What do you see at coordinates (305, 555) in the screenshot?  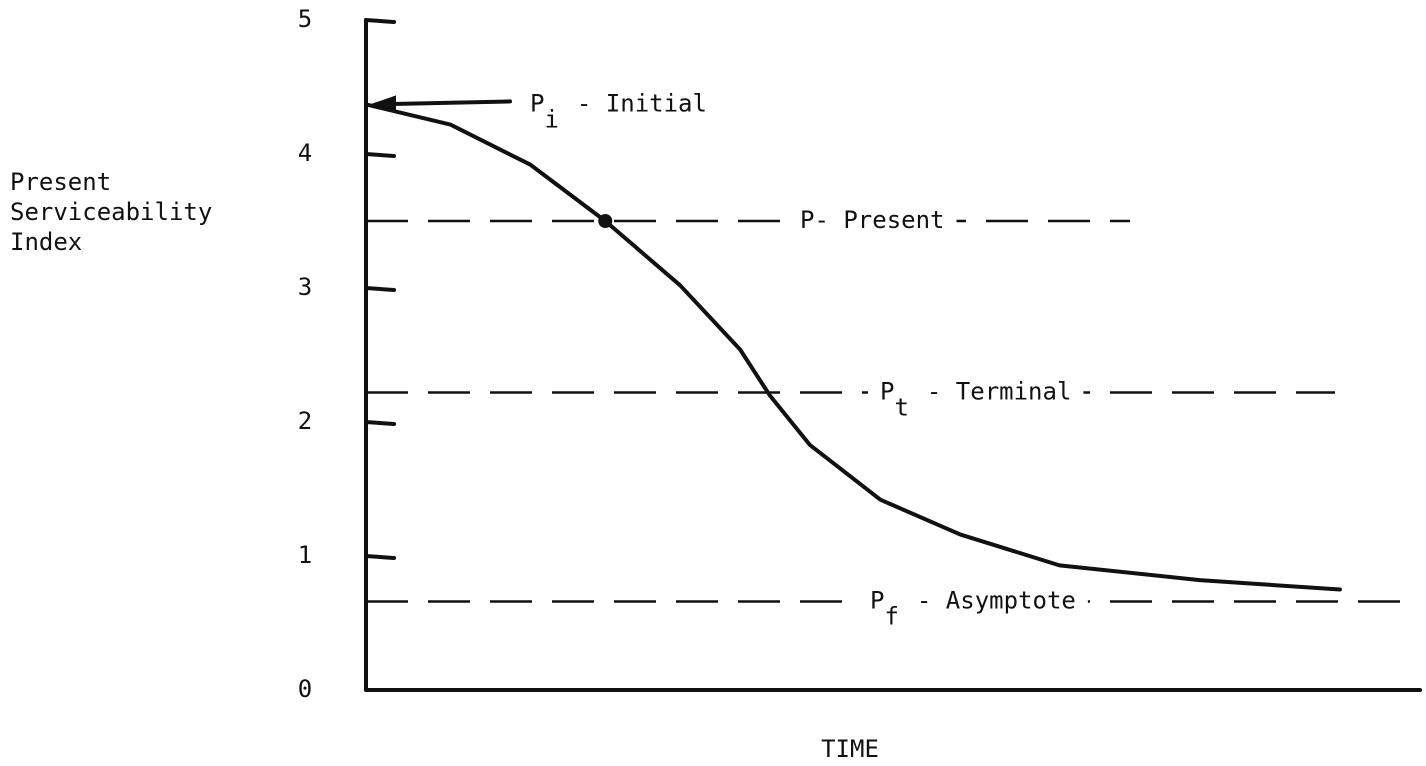 I see `y-tick-label: 1` at bounding box center [305, 555].